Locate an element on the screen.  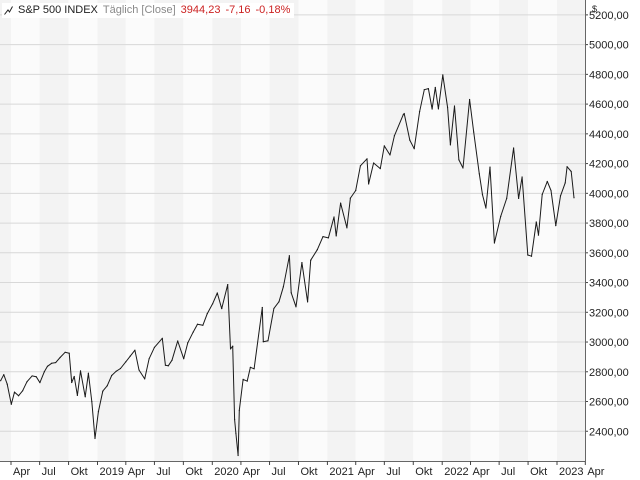
y-tick-label: 3200,00 is located at coordinates (609, 313).